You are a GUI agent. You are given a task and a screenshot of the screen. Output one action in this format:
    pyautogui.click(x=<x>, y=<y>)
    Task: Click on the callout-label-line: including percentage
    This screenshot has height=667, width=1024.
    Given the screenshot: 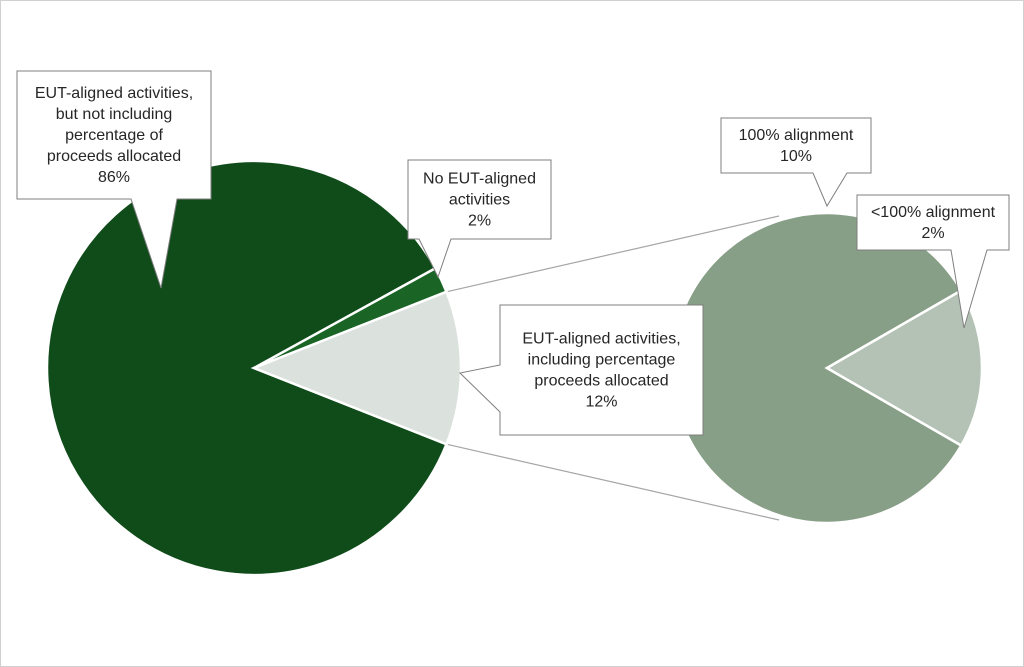 What is the action you would take?
    pyautogui.click(x=602, y=360)
    